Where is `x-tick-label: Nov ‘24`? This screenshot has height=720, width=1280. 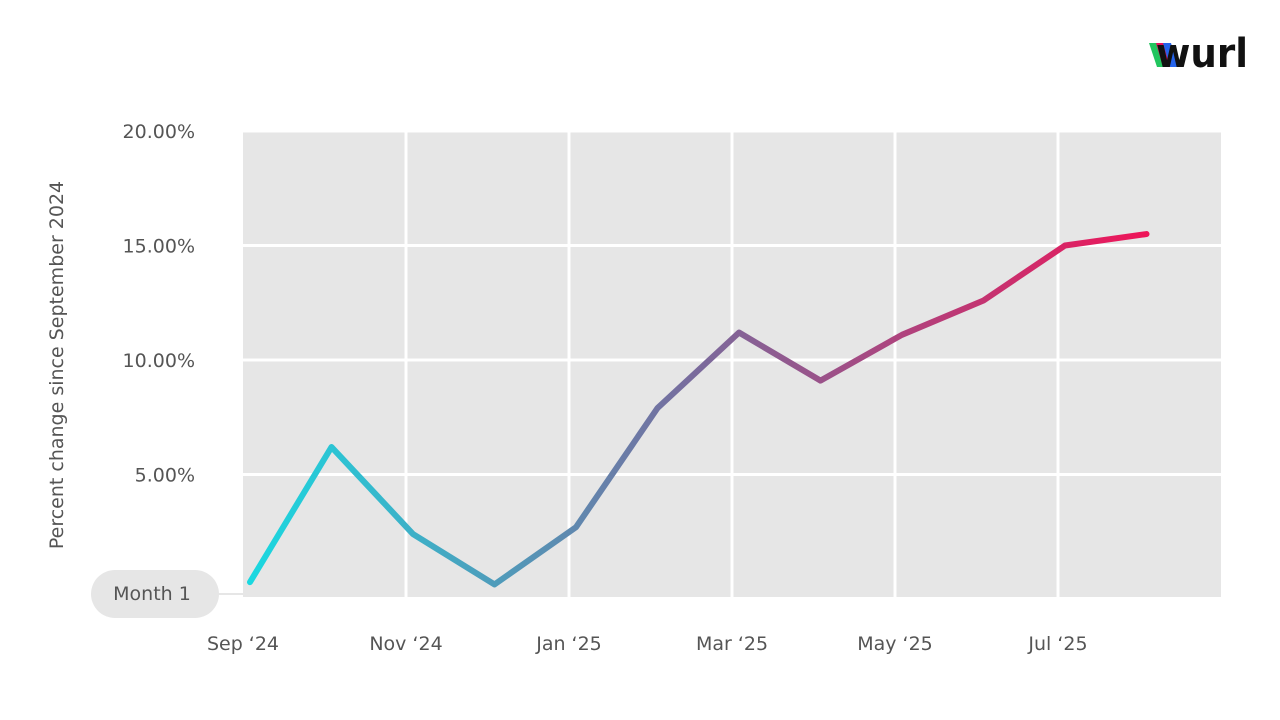
x-tick-label: Nov ‘24 is located at coordinates (405, 644).